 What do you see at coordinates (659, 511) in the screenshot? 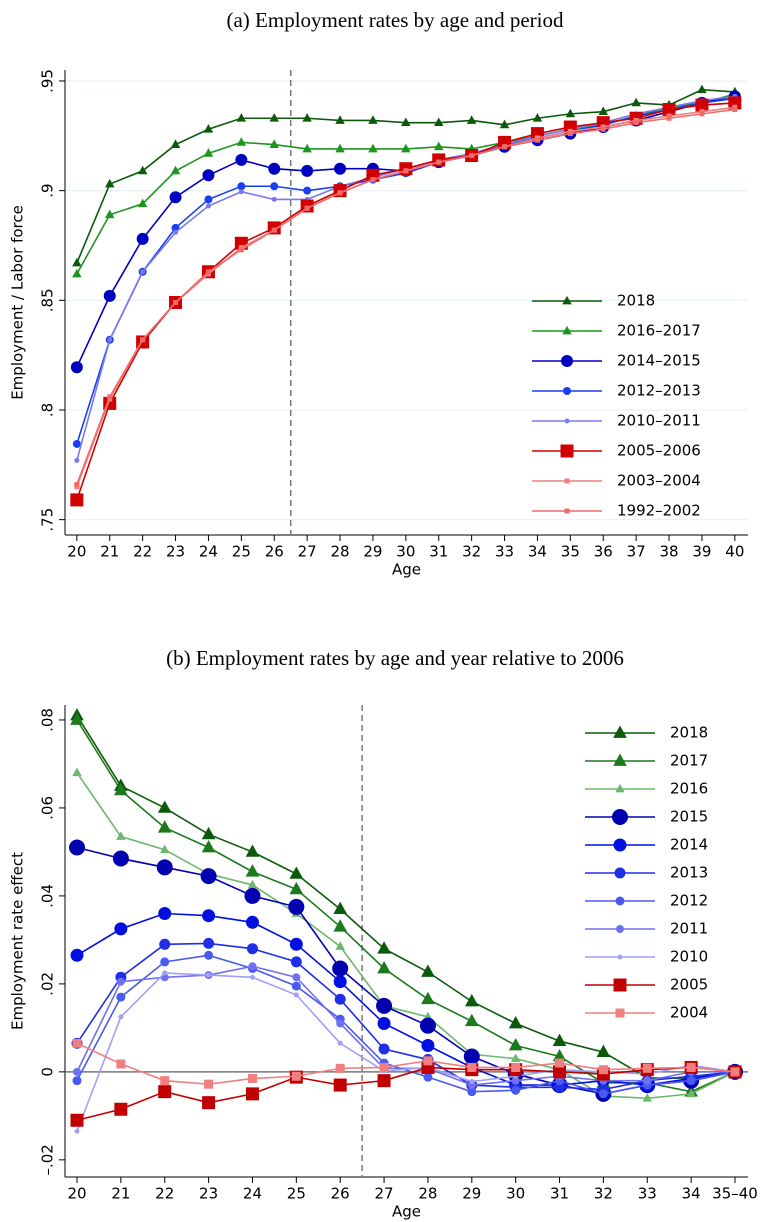
I see `legend-label: 1992–2002` at bounding box center [659, 511].